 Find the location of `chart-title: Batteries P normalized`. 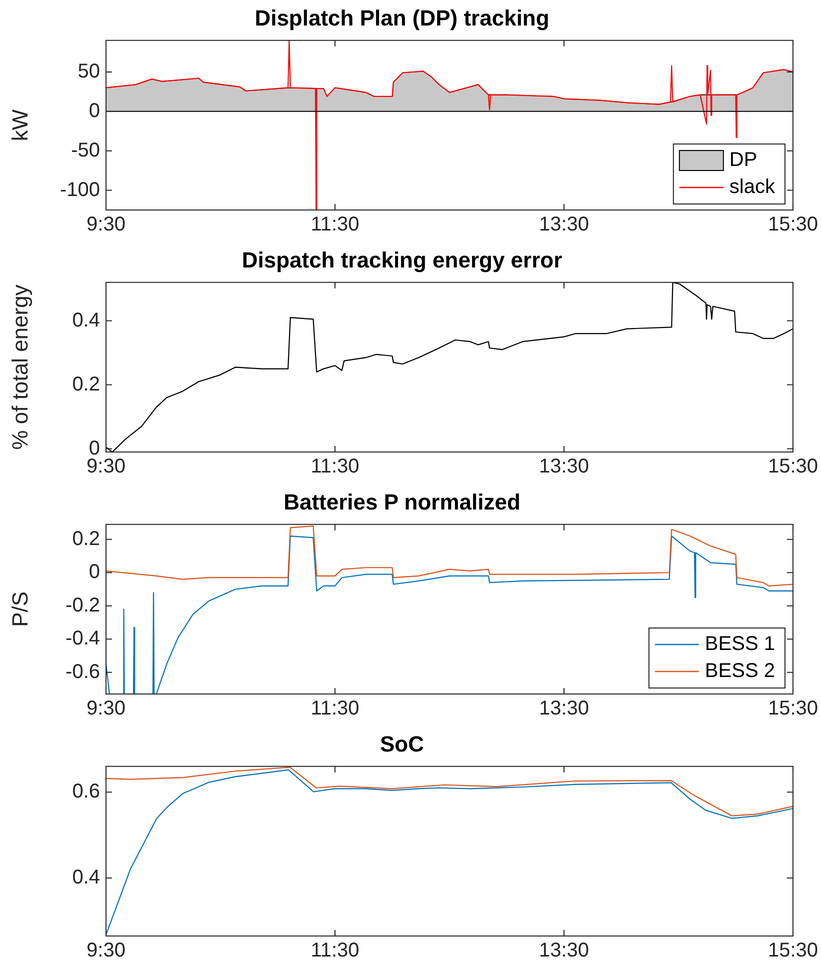

chart-title: Batteries P normalized is located at coordinates (402, 501).